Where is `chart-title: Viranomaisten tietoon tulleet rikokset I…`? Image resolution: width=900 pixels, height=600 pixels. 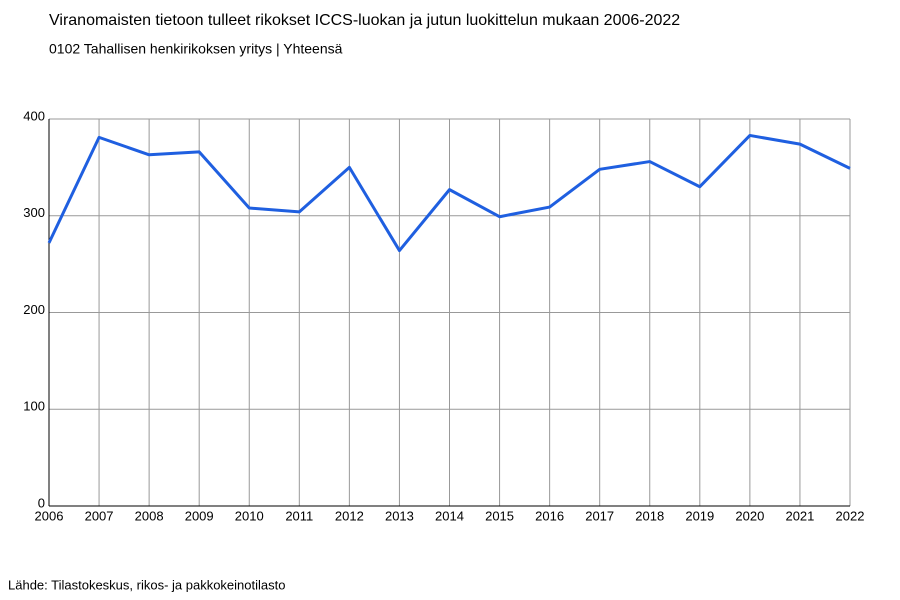 chart-title: Viranomaisten tietoon tulleet rikokset I… is located at coordinates (364, 20).